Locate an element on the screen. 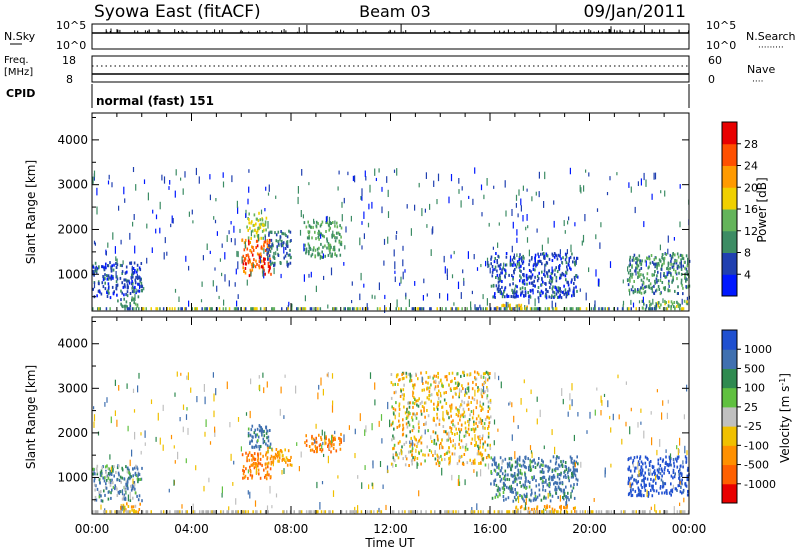  cpid-strip: CPID normal (fast) 151 is located at coordinates (348, 96).